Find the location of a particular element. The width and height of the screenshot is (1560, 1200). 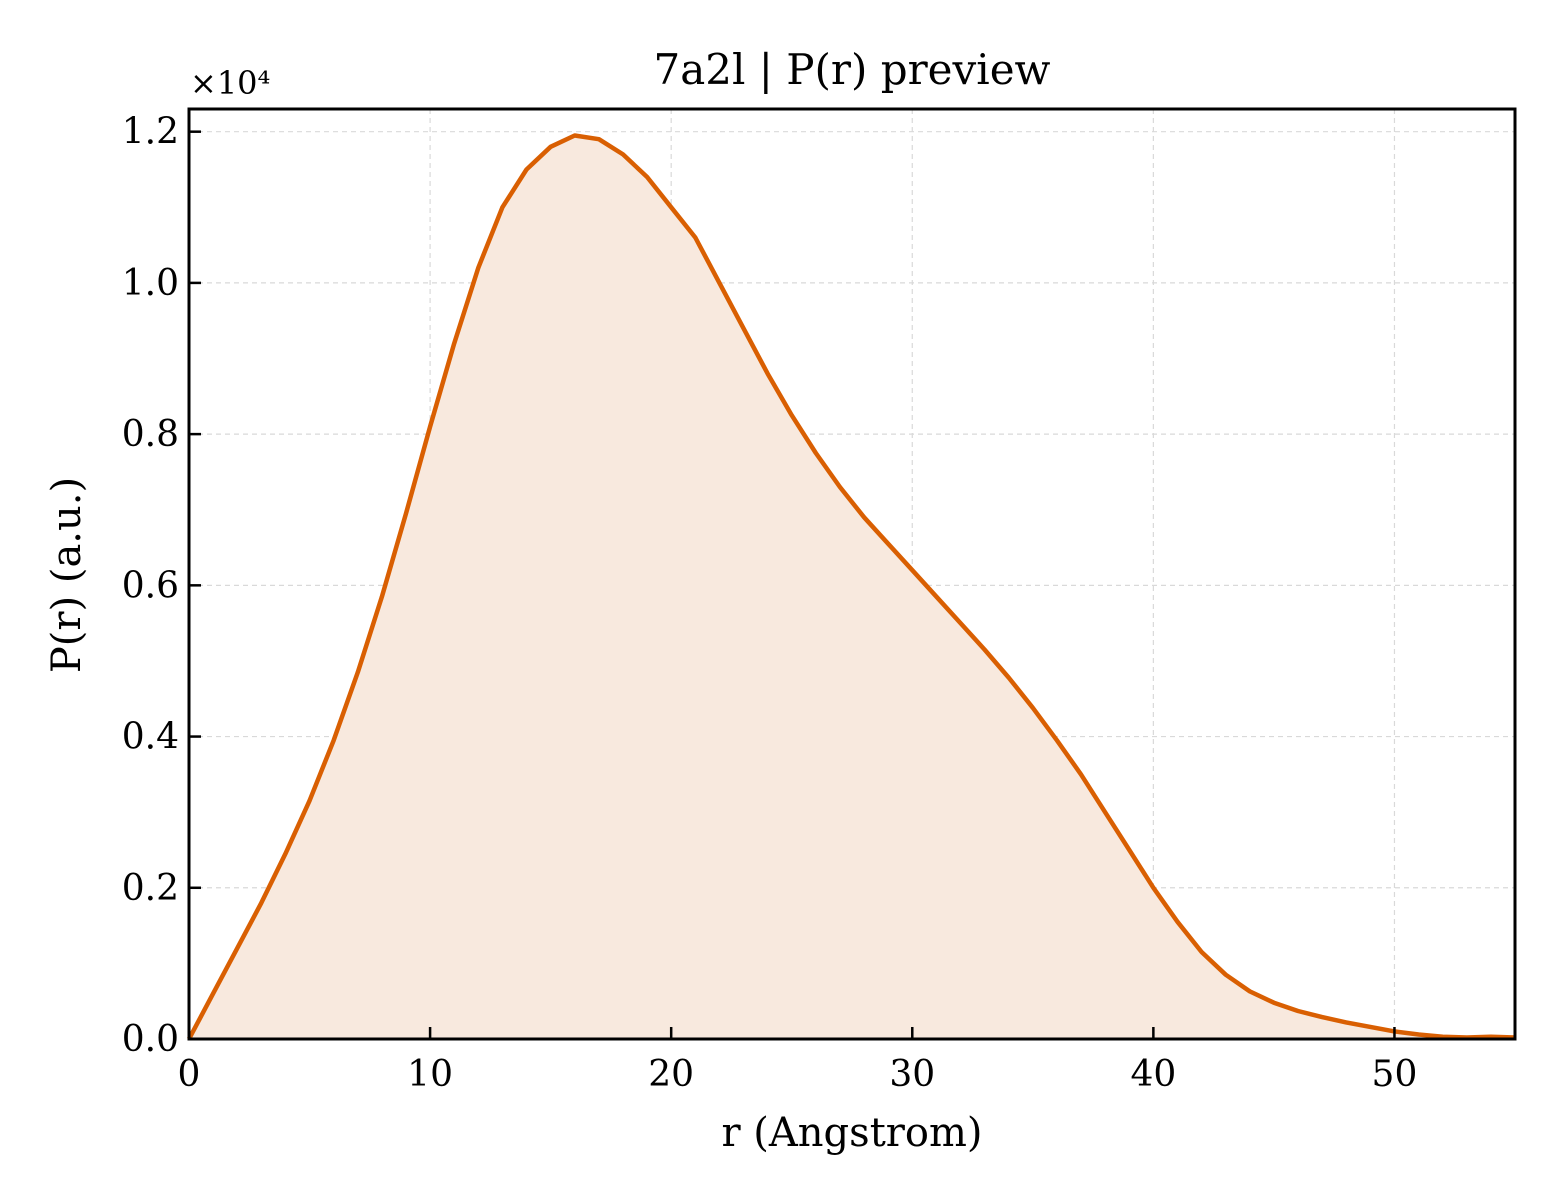

chart-title: 7a2l | P(r) preview is located at coordinates (851, 69).